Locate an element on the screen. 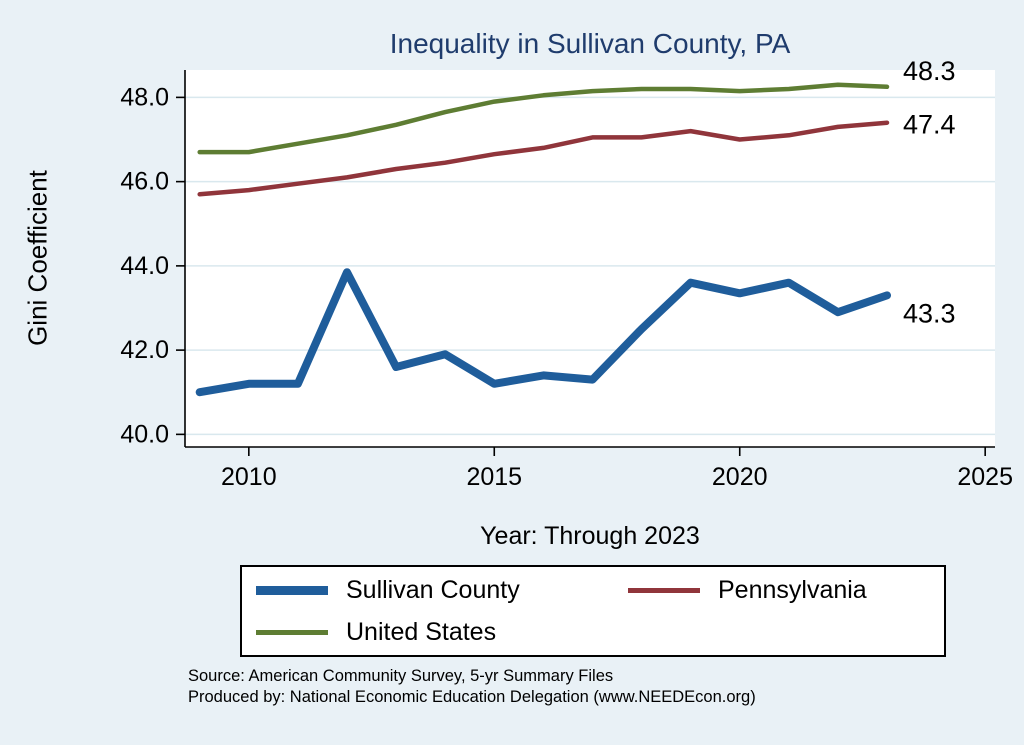 The height and width of the screenshot is (745, 1024). x-tick-label: 2015 is located at coordinates (494, 477).